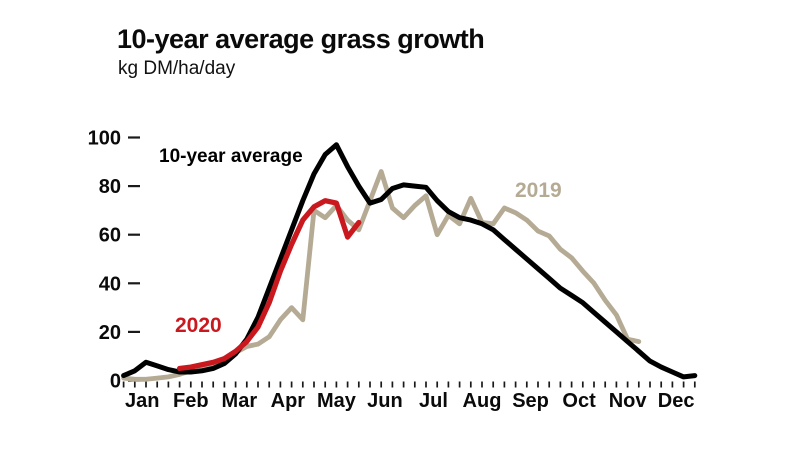 This screenshot has width=790, height=449. Describe the element at coordinates (288, 401) in the screenshot. I see `x-axis-month-label: Apr` at that location.